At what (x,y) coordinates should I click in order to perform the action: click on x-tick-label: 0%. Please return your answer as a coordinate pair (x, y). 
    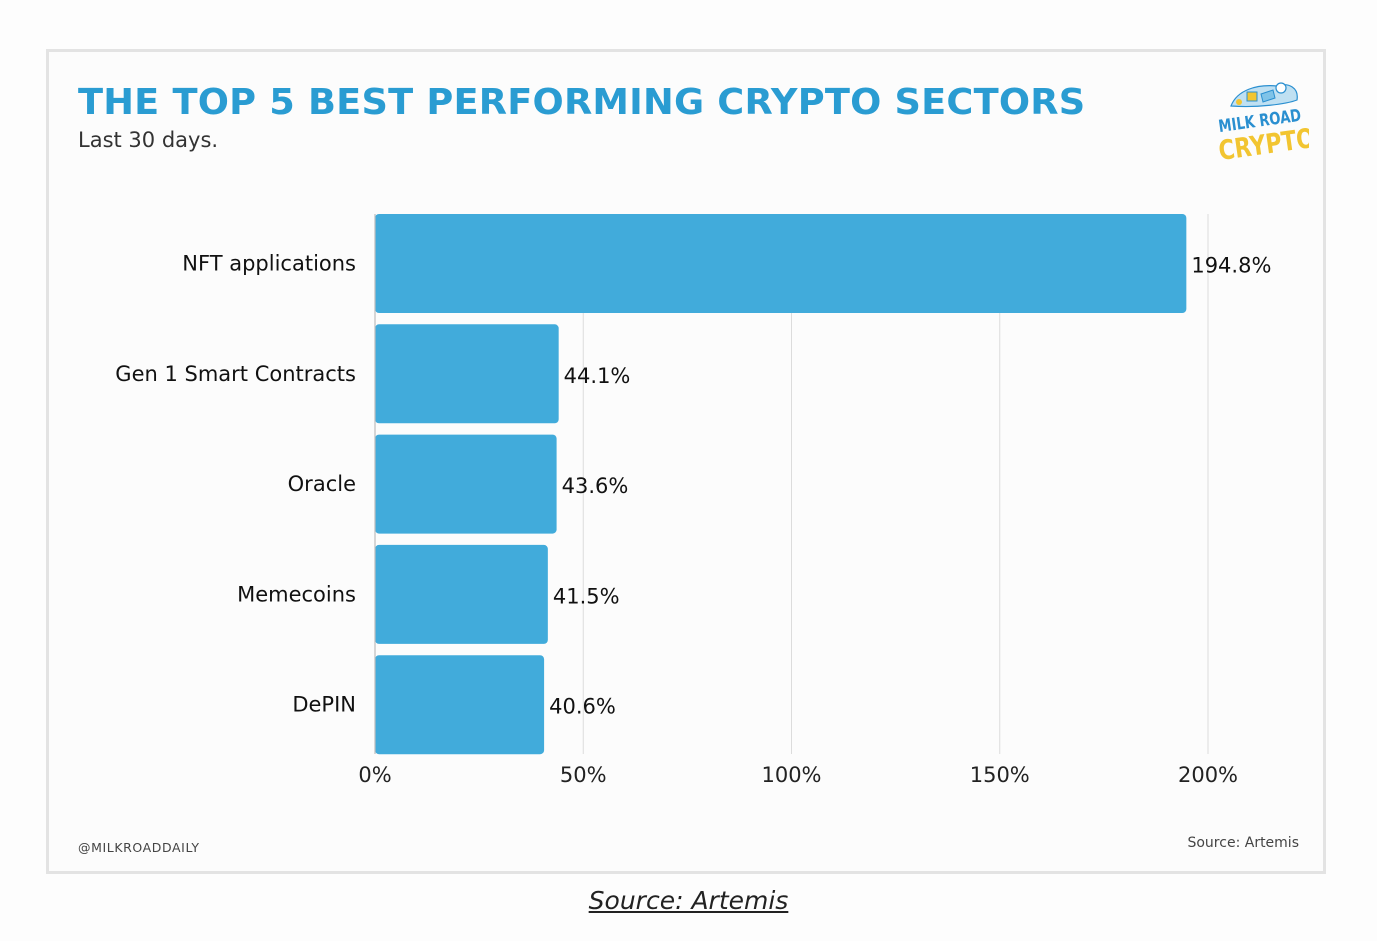
    Looking at the image, I should click on (374, 775).